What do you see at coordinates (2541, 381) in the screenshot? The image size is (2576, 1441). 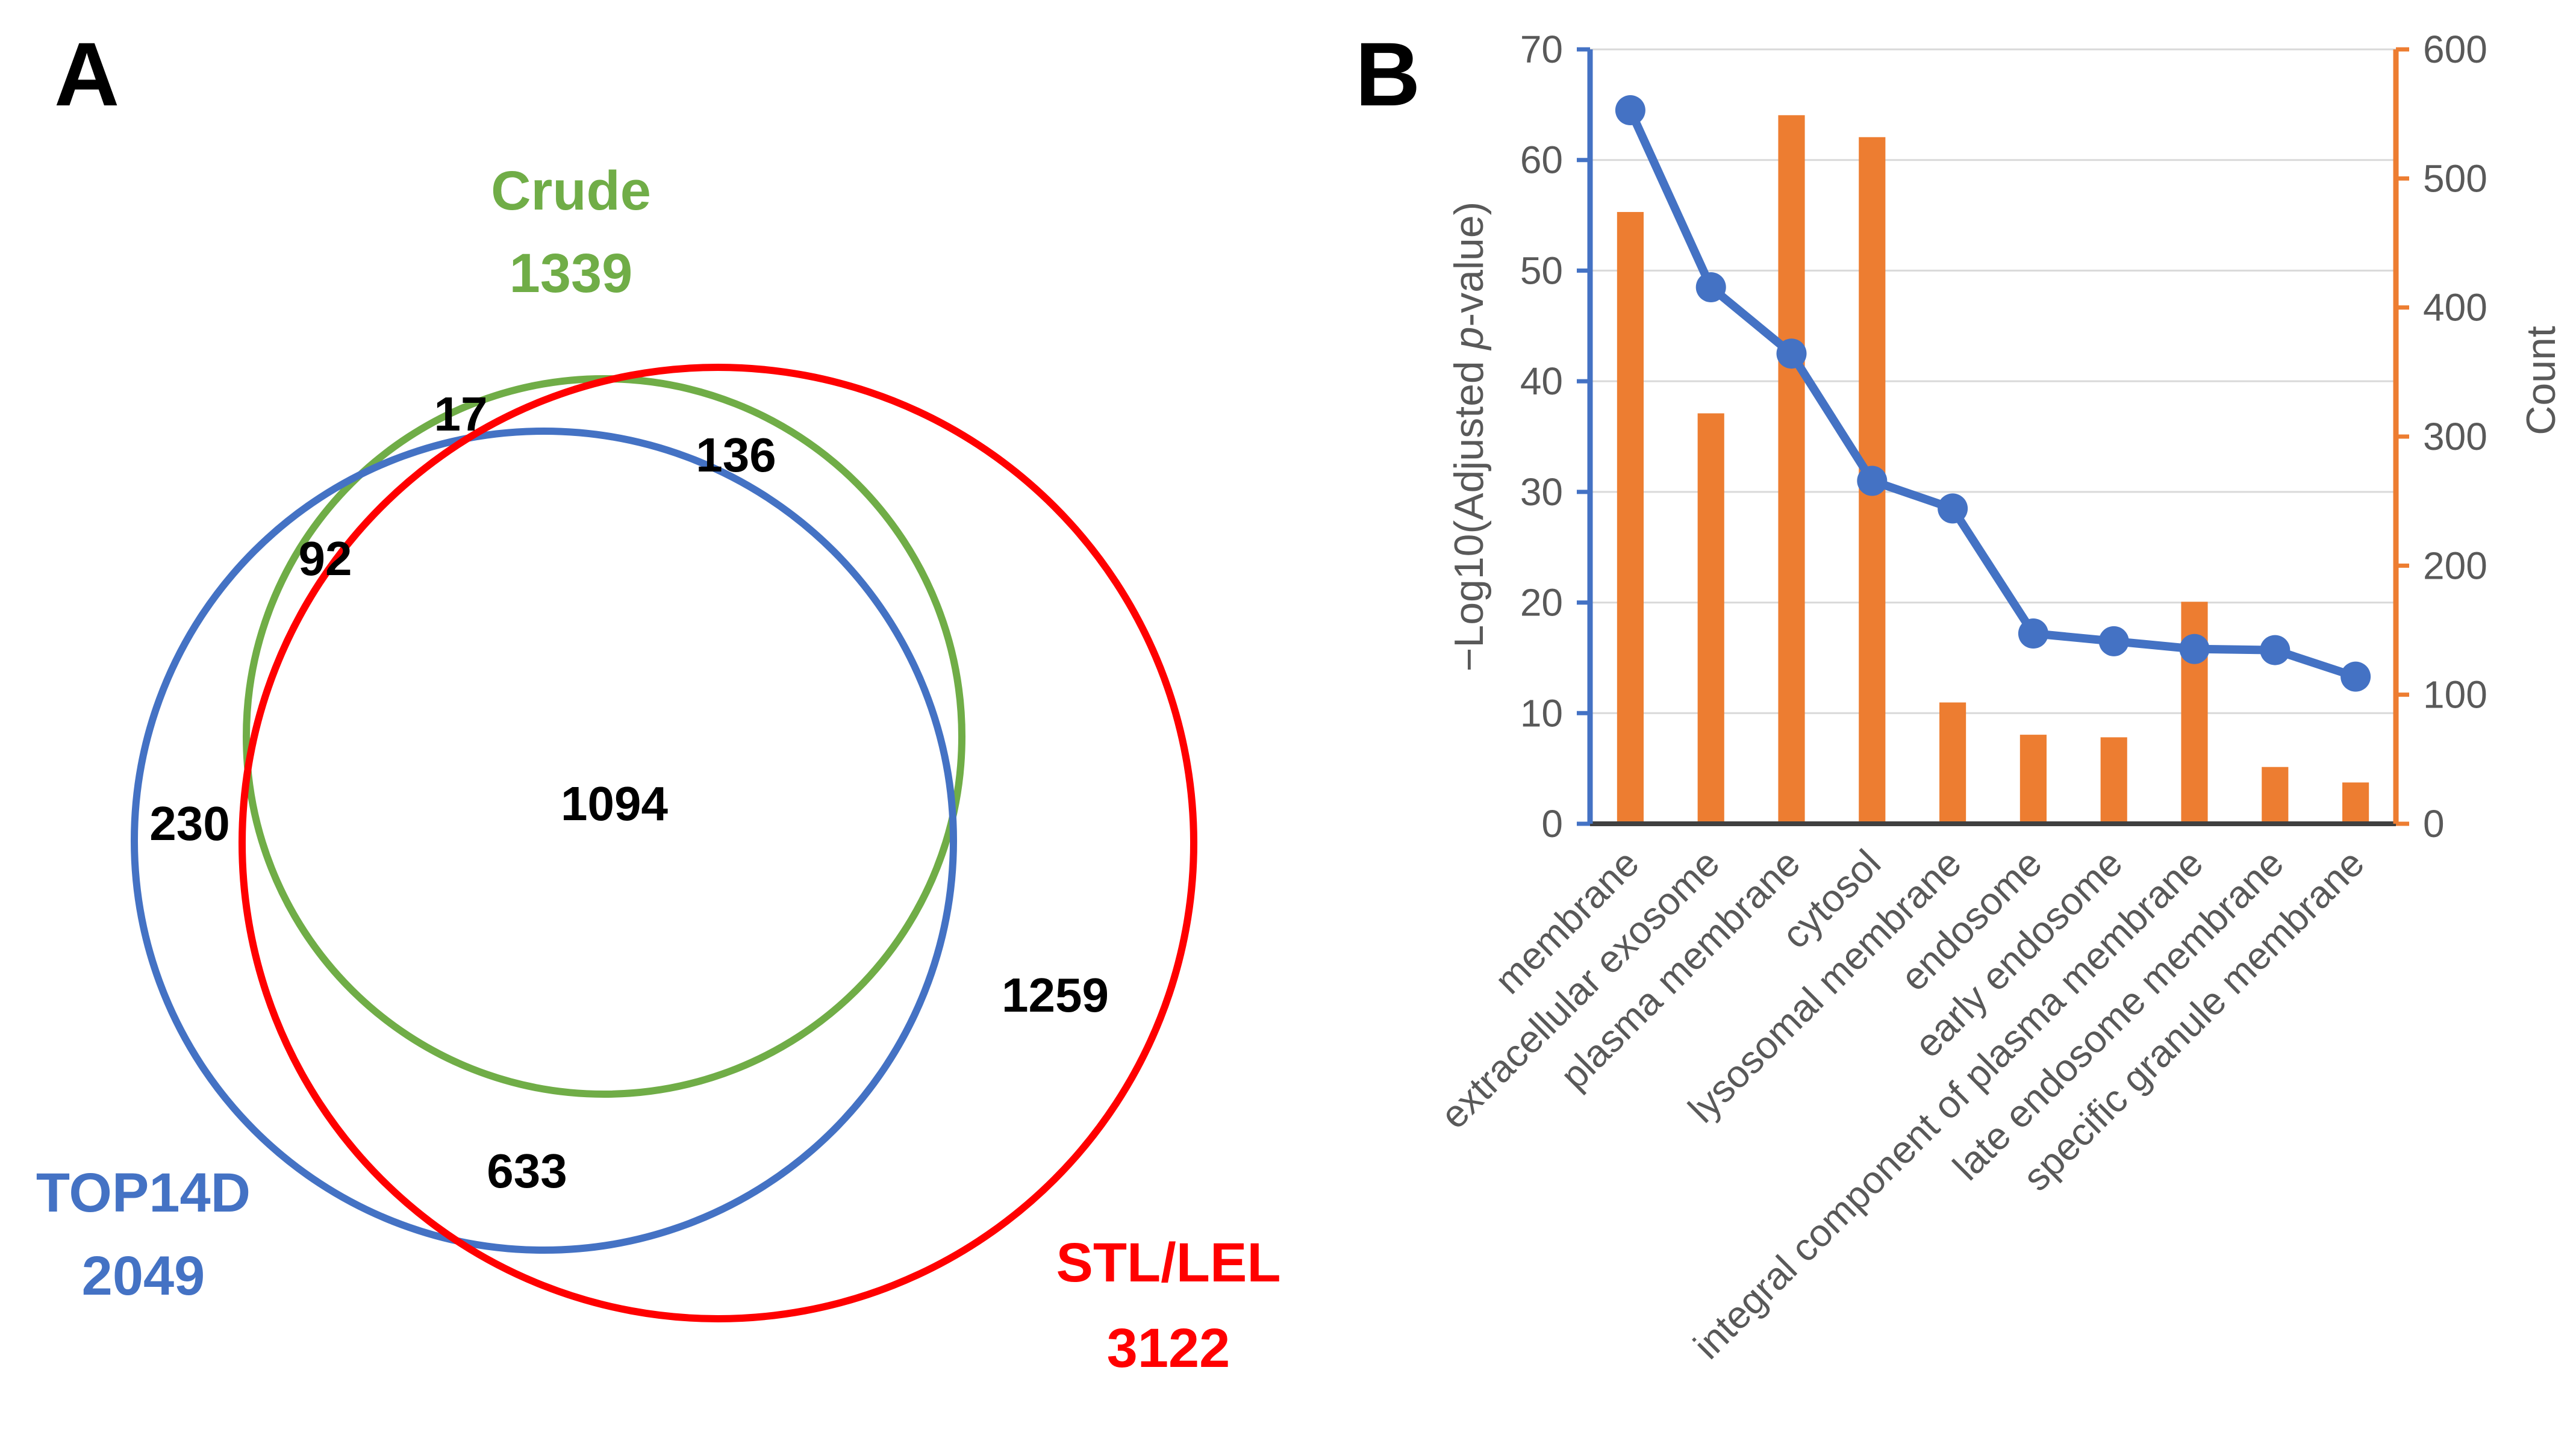 I see `right-y-axis-title: Count` at bounding box center [2541, 381].